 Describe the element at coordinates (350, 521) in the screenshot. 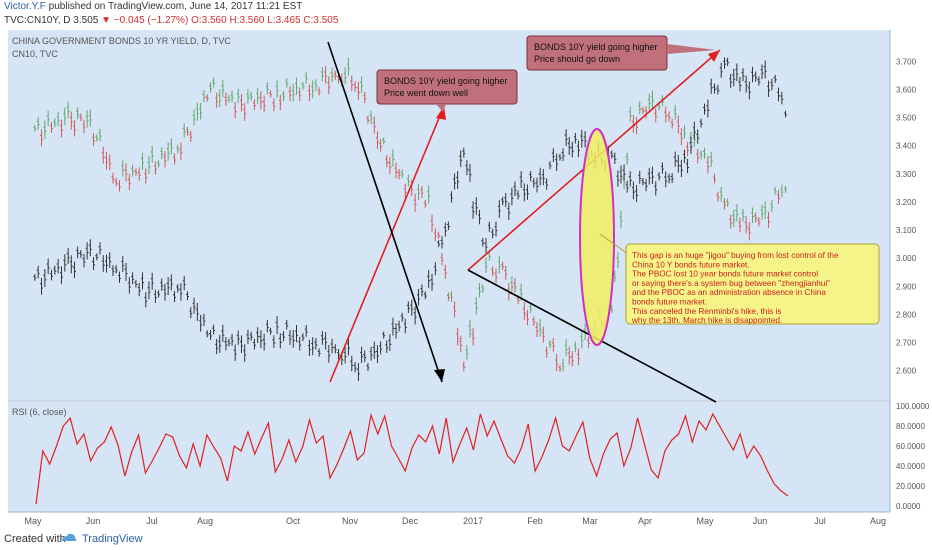

I see `time-tick-label: Nov` at that location.